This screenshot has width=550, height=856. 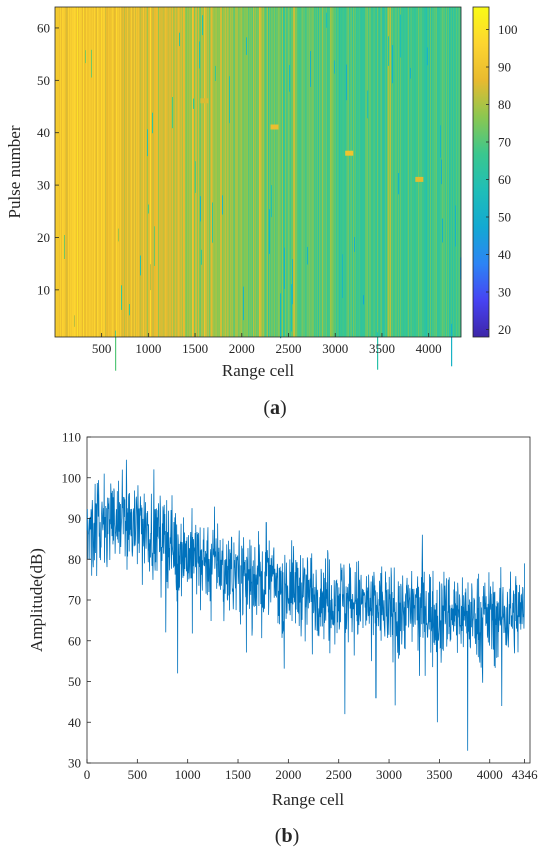 What do you see at coordinates (419, 179) in the screenshot?
I see `heatmap-hot-spot` at bounding box center [419, 179].